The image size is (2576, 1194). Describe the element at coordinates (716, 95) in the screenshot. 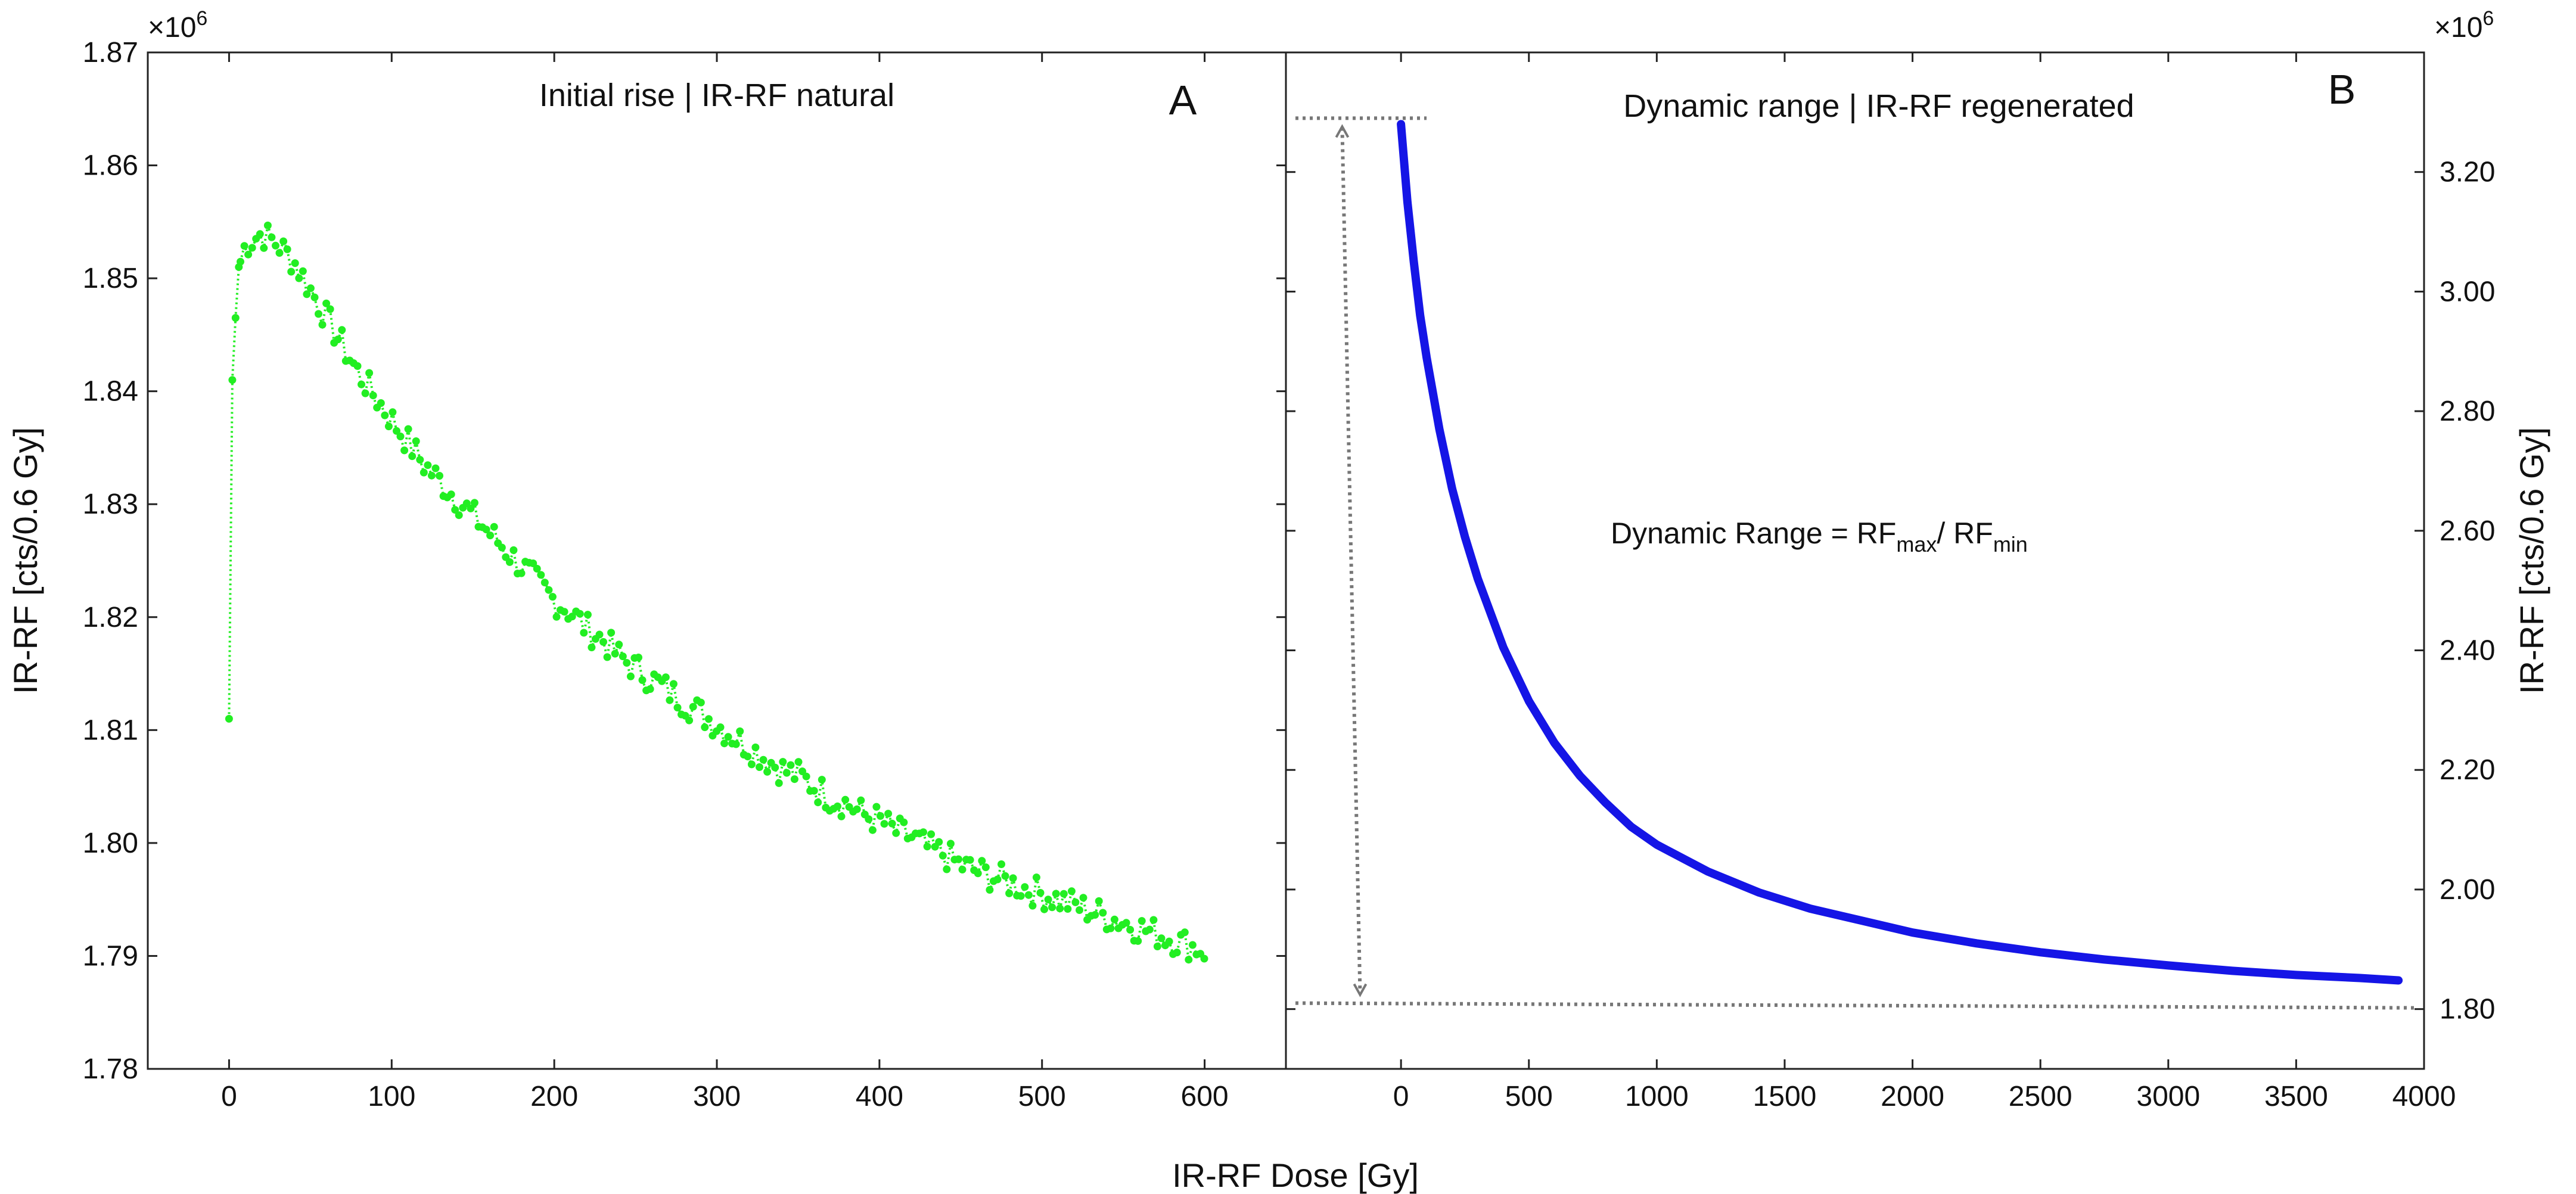

I see `panel-a-title: Initial rise | IR-RF natural` at that location.